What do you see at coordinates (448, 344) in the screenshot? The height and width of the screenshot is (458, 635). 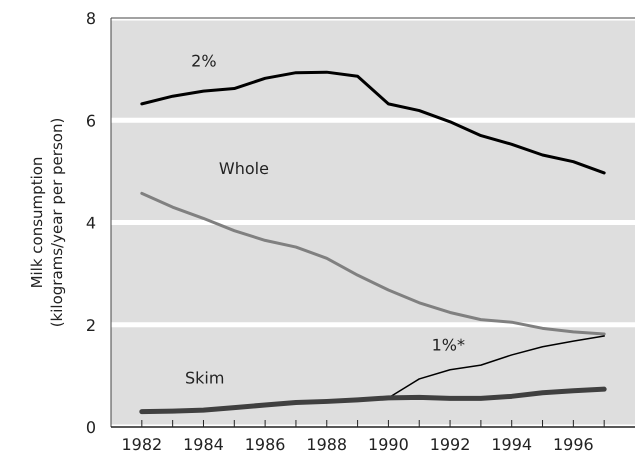 I see `series-label: 1%*` at bounding box center [448, 344].